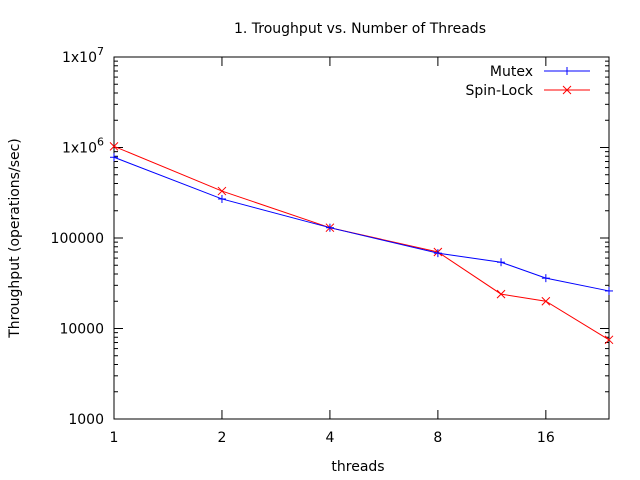  I want to click on x-tick-label: 4, so click(329, 438).